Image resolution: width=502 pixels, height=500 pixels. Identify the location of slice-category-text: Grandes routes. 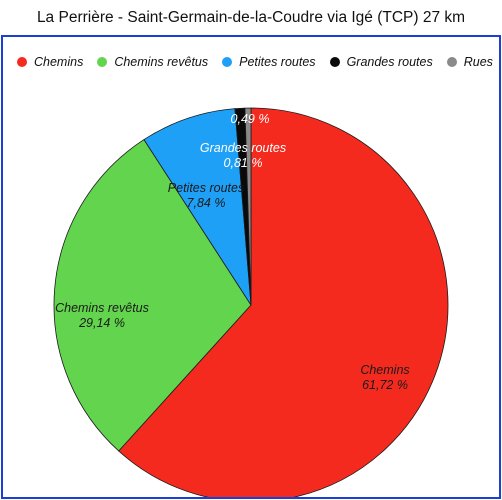
(243, 148).